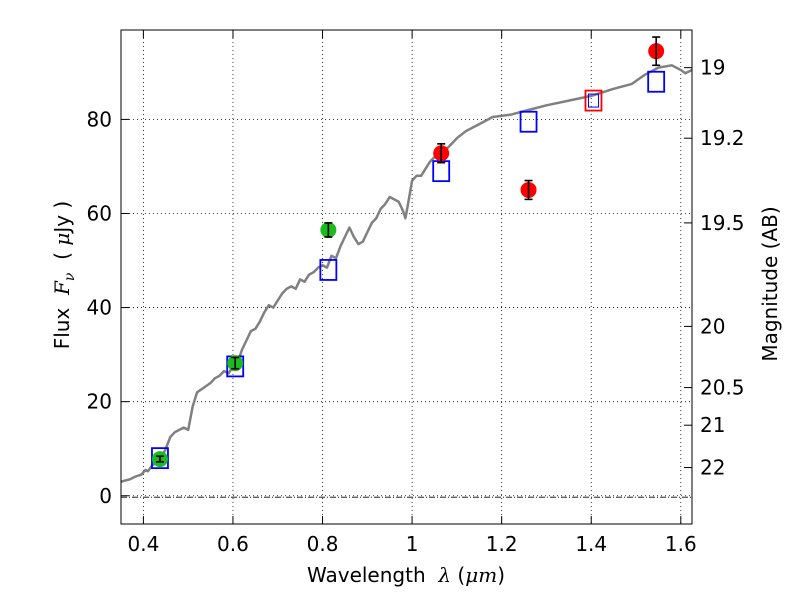 This screenshot has width=800, height=600. I want to click on y2-axis: 19 19.2 19.5 20 20.5 21 22, so click(714, 268).